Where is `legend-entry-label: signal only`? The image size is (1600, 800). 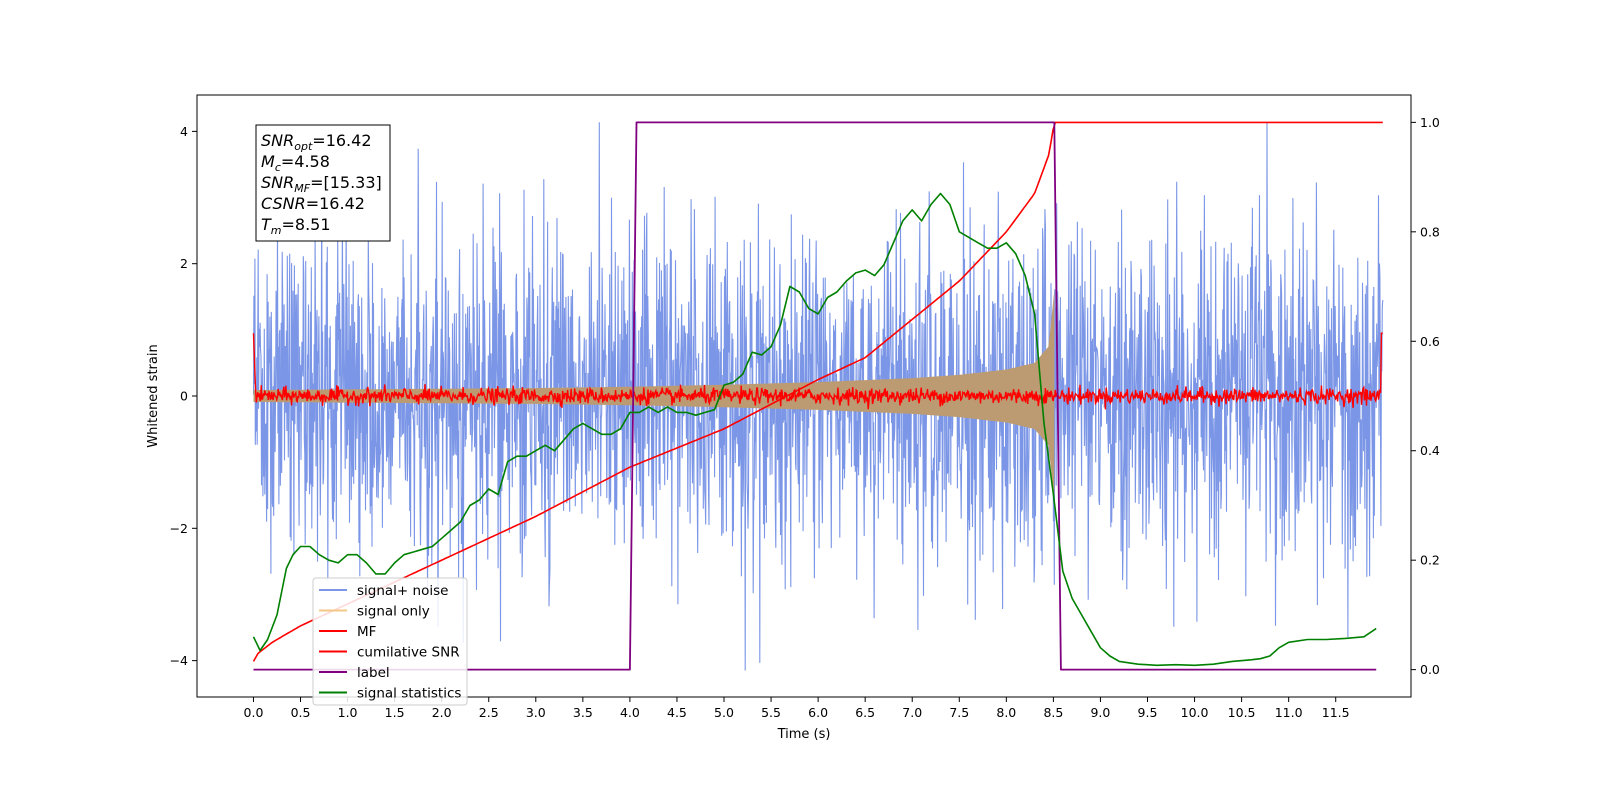
legend-entry-label: signal only is located at coordinates (393, 612).